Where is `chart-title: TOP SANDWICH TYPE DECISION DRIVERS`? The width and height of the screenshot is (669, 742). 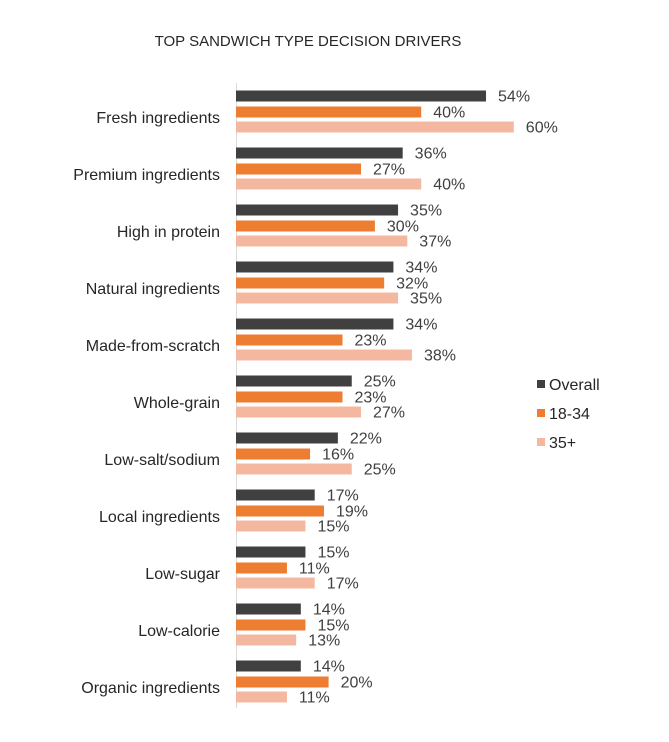 chart-title: TOP SANDWICH TYPE DECISION DRIVERS is located at coordinates (308, 41).